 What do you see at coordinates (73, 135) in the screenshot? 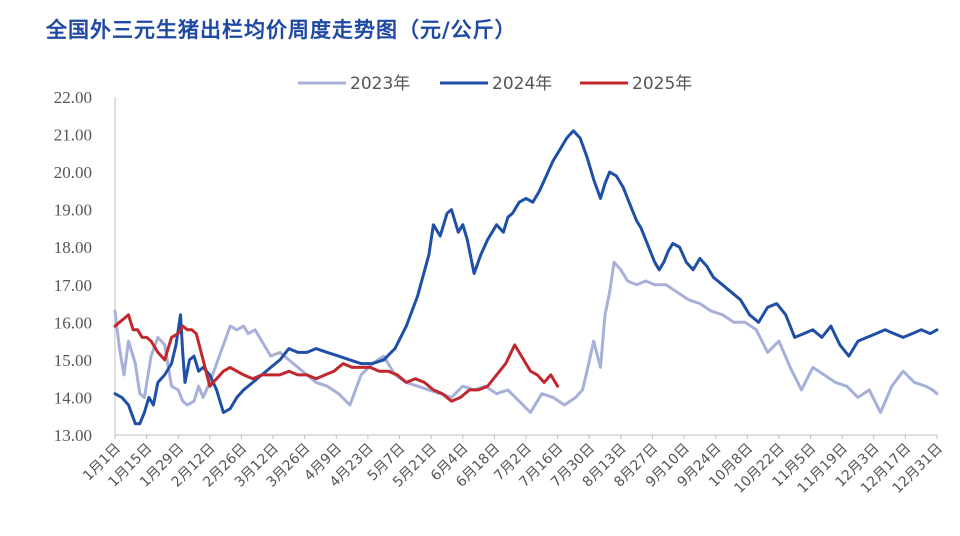
I see `y-tick-label: 21.00` at bounding box center [73, 135].